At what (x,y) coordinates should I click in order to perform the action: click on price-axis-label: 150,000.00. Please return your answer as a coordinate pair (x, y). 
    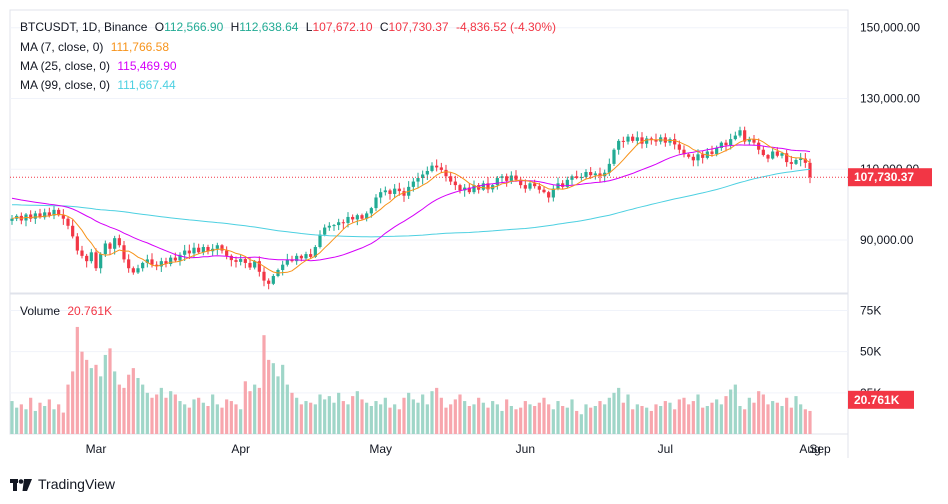
    Looking at the image, I should click on (890, 28).